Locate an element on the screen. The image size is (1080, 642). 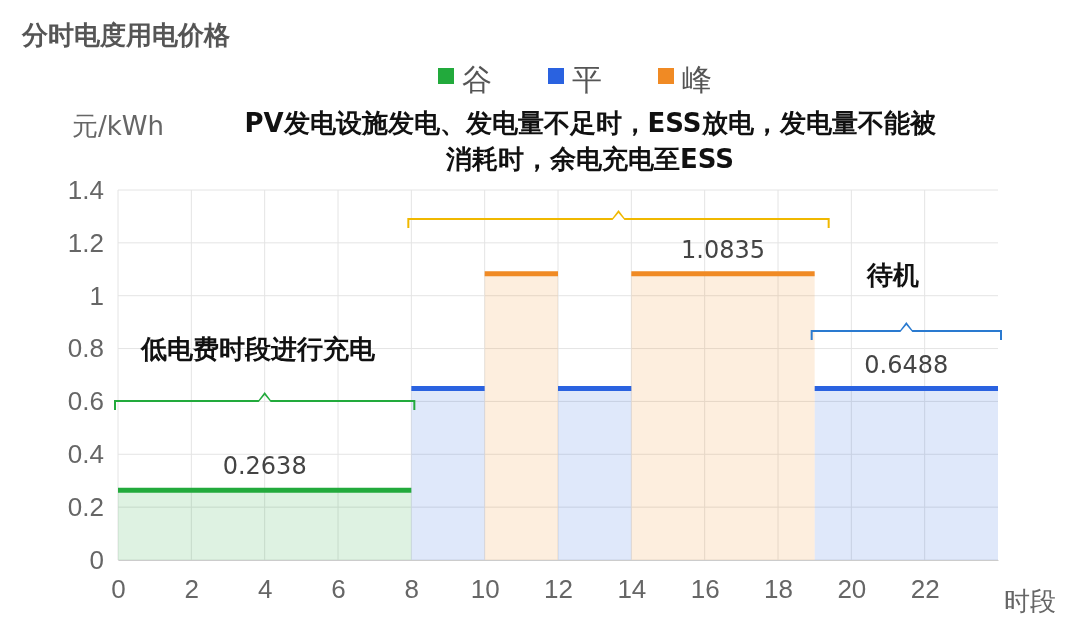
x-tick-label: 14 is located at coordinates (632, 589).